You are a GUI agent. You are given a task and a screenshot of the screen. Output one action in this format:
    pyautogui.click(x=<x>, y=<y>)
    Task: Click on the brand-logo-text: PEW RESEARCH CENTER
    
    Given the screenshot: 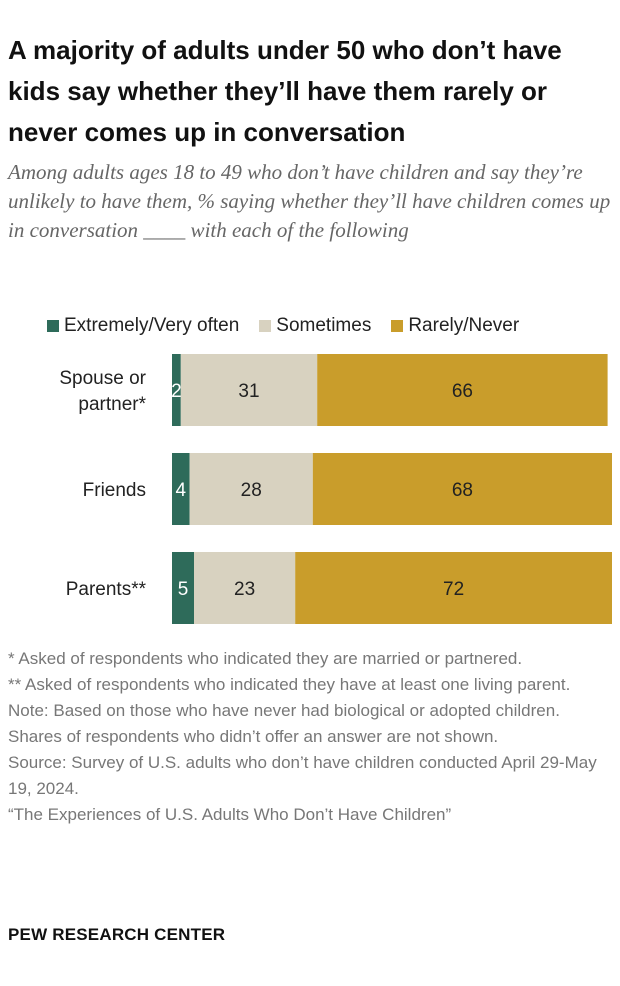 What is the action you would take?
    pyautogui.click(x=117, y=934)
    